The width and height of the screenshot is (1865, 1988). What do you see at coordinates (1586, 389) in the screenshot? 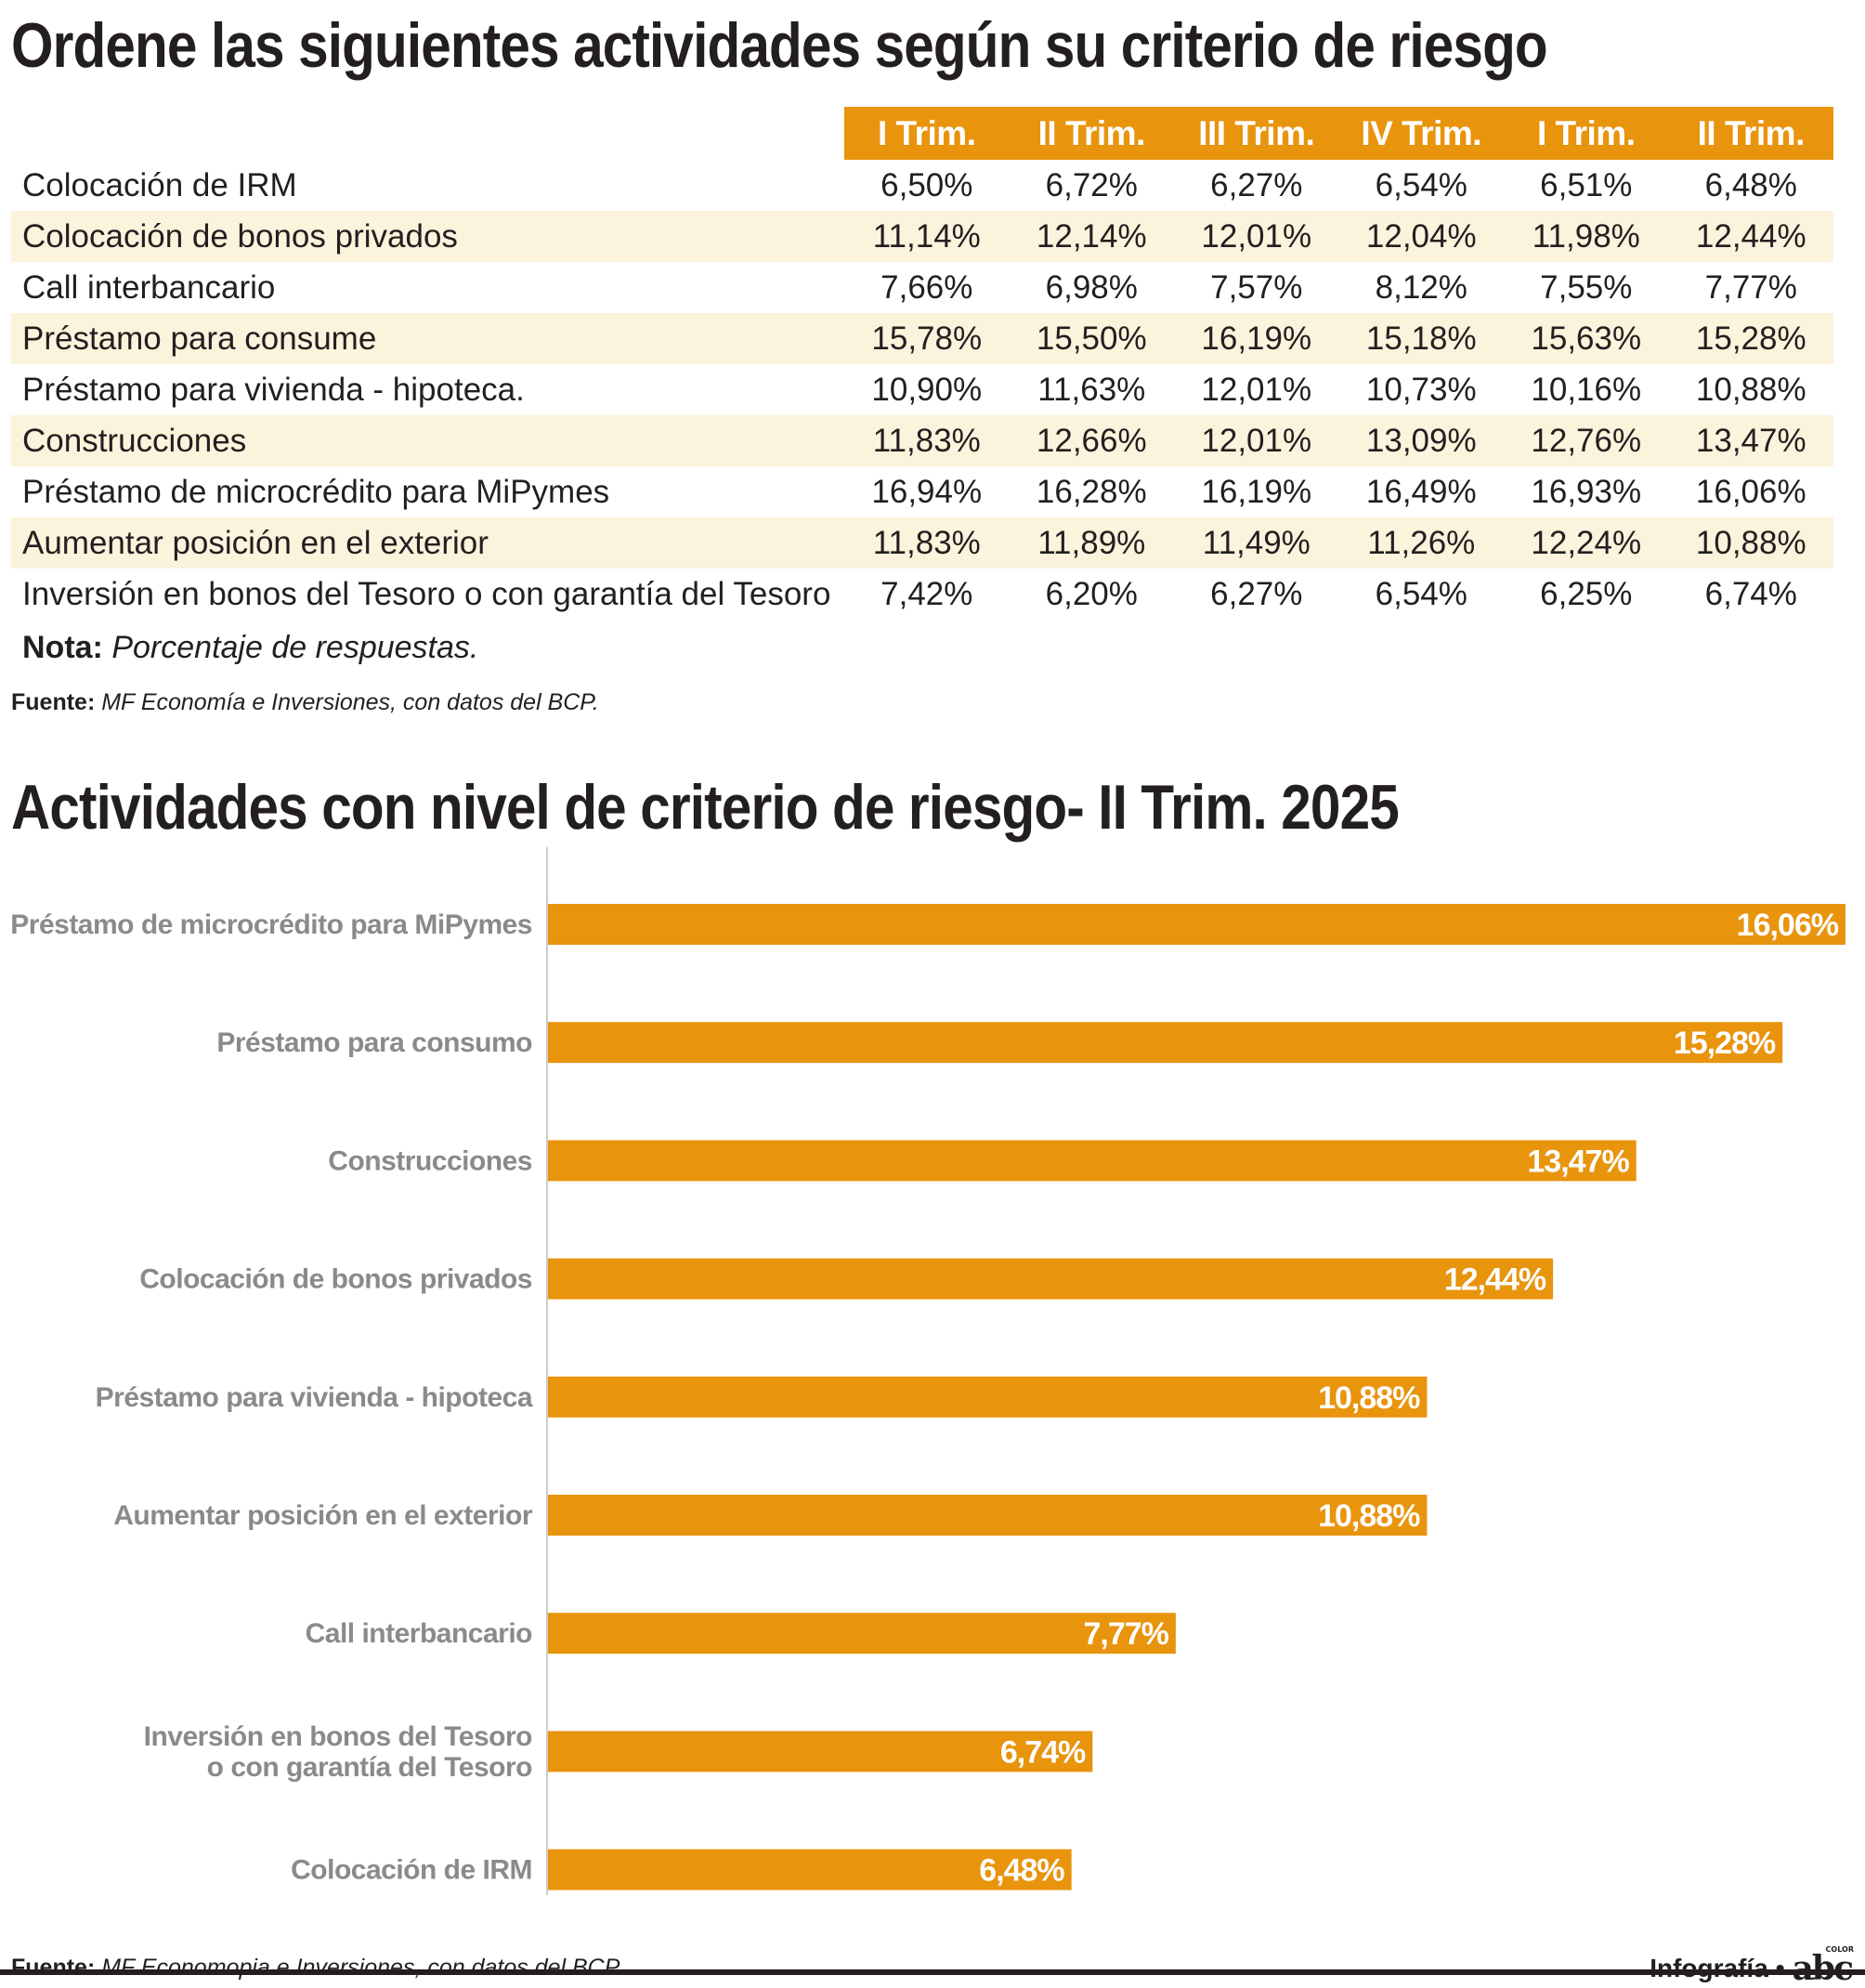
I see `table-cell: 10,16%` at bounding box center [1586, 389].